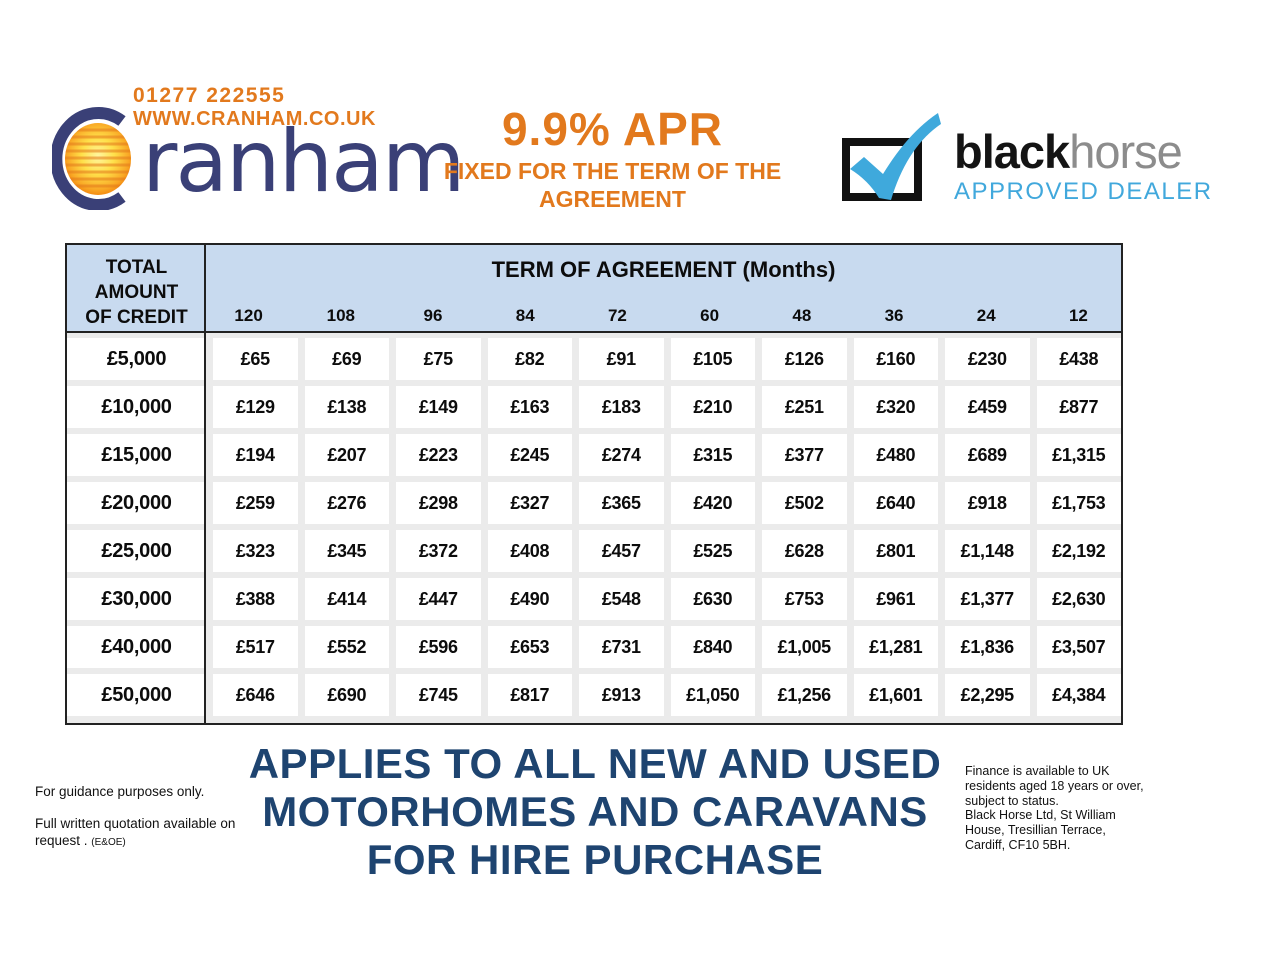  I want to click on credit-column-header: TOTAL AMOUNT OF CREDIT, so click(136, 288).